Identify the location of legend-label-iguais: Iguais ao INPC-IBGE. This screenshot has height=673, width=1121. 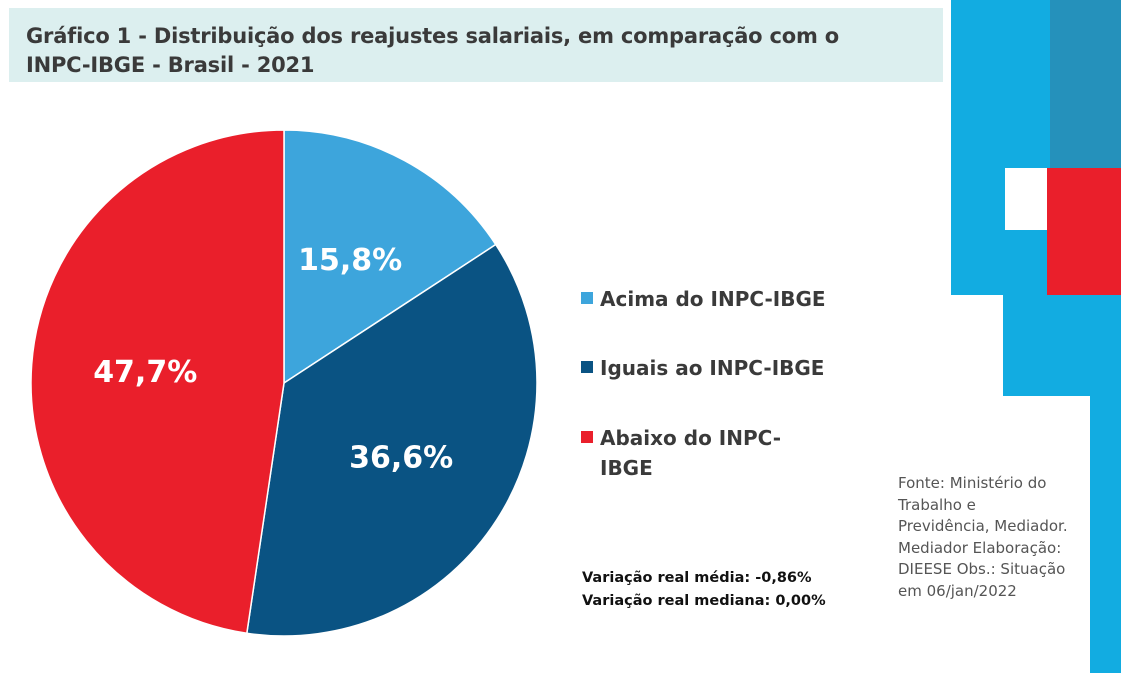
(712, 368).